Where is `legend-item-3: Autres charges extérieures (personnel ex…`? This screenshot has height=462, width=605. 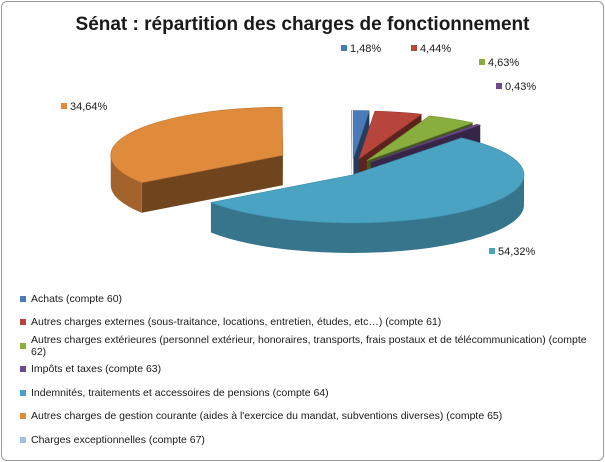
legend-item-3: Autres charges extérieures (personnel ex… is located at coordinates (310, 346).